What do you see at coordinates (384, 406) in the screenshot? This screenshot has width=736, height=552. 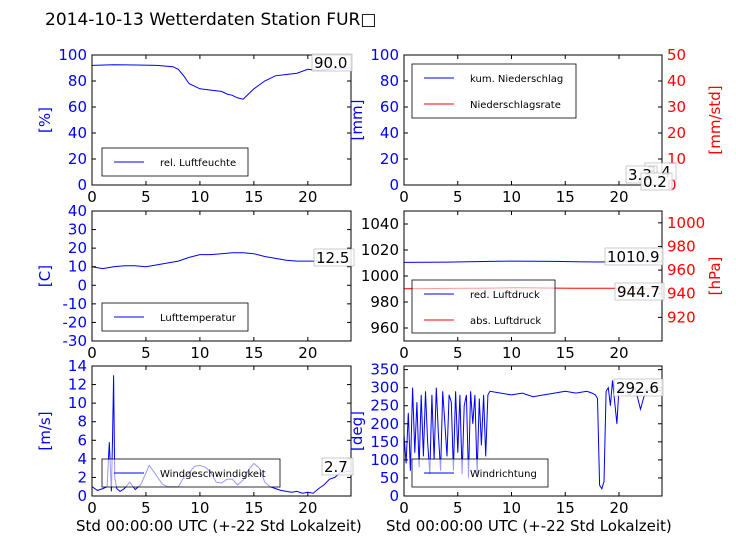 I see `y-tick-label: 250` at bounding box center [384, 406].